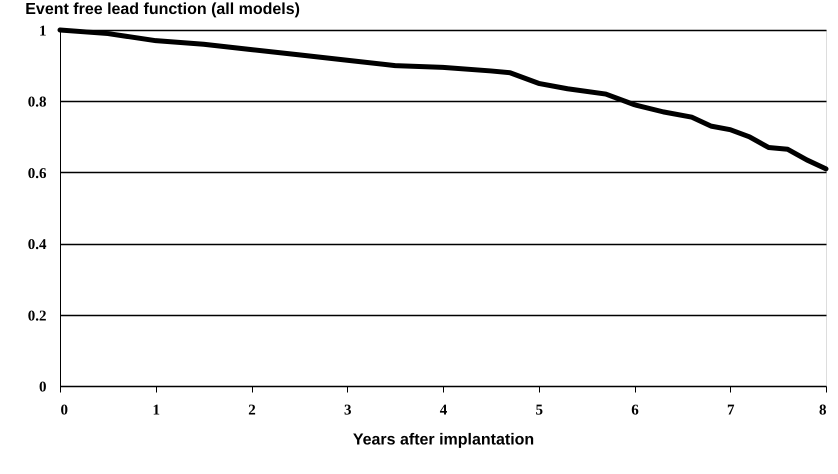 The height and width of the screenshot is (474, 838). Describe the element at coordinates (443, 440) in the screenshot. I see `x-axis-title: Years after implantation` at that location.